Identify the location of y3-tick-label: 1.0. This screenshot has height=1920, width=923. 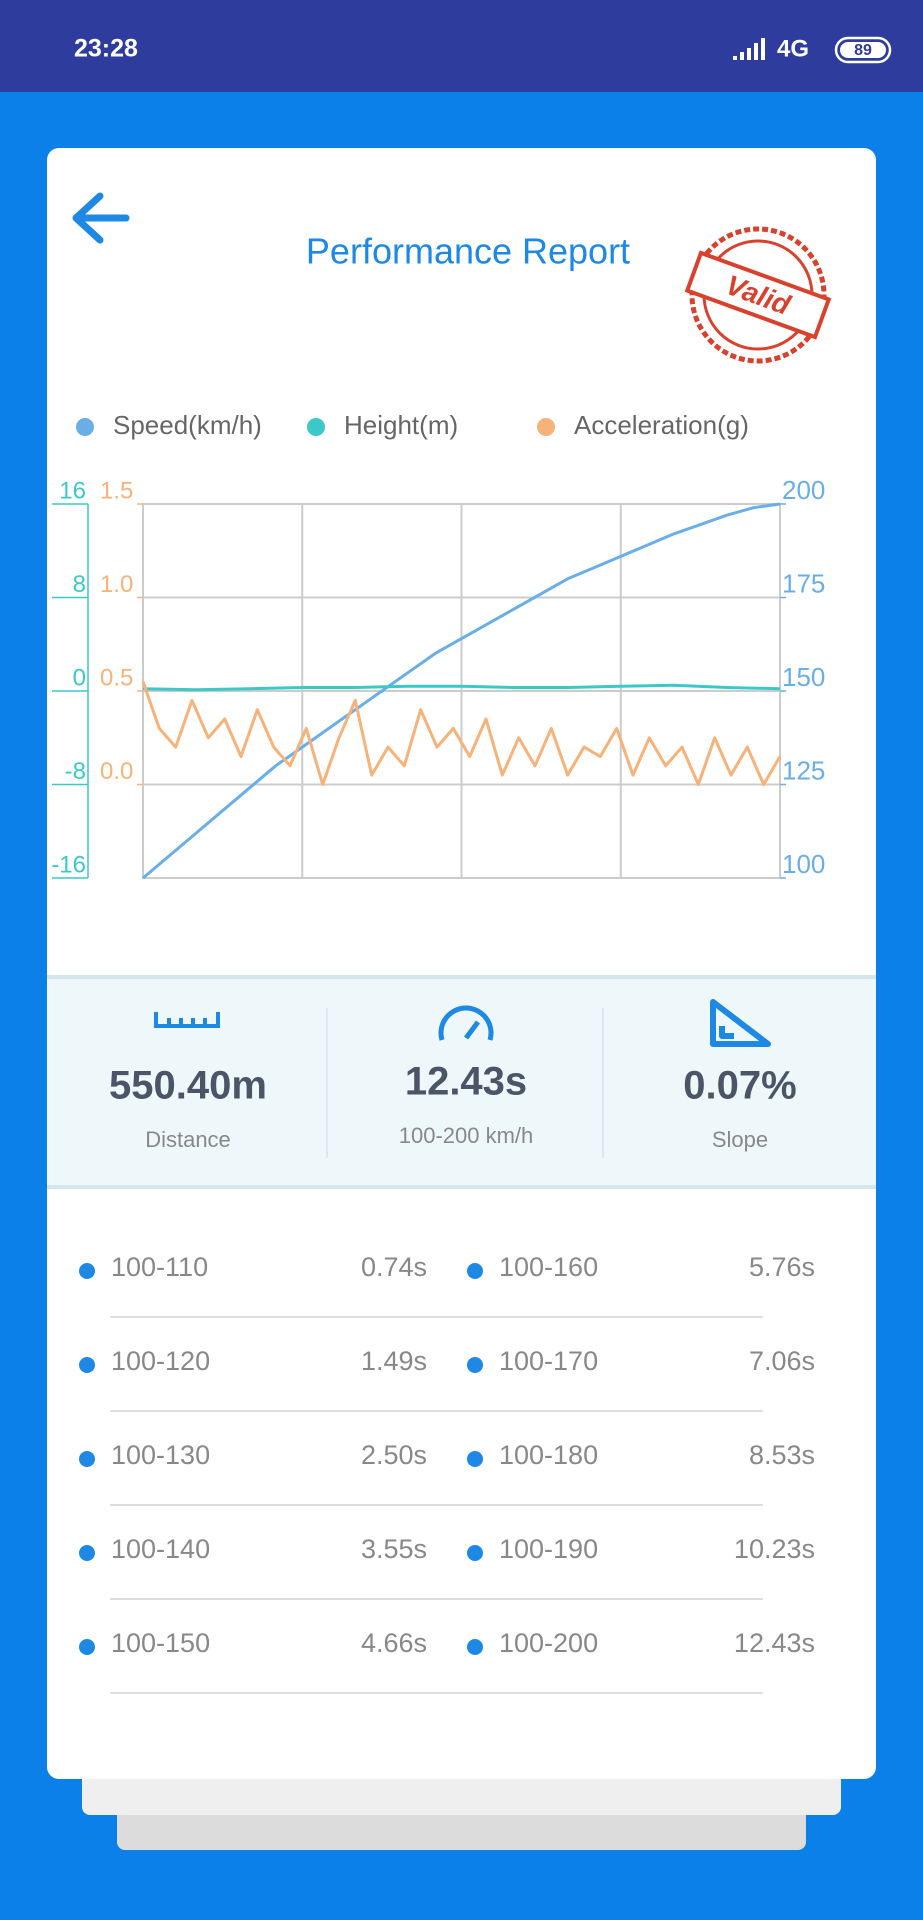
(116, 584).